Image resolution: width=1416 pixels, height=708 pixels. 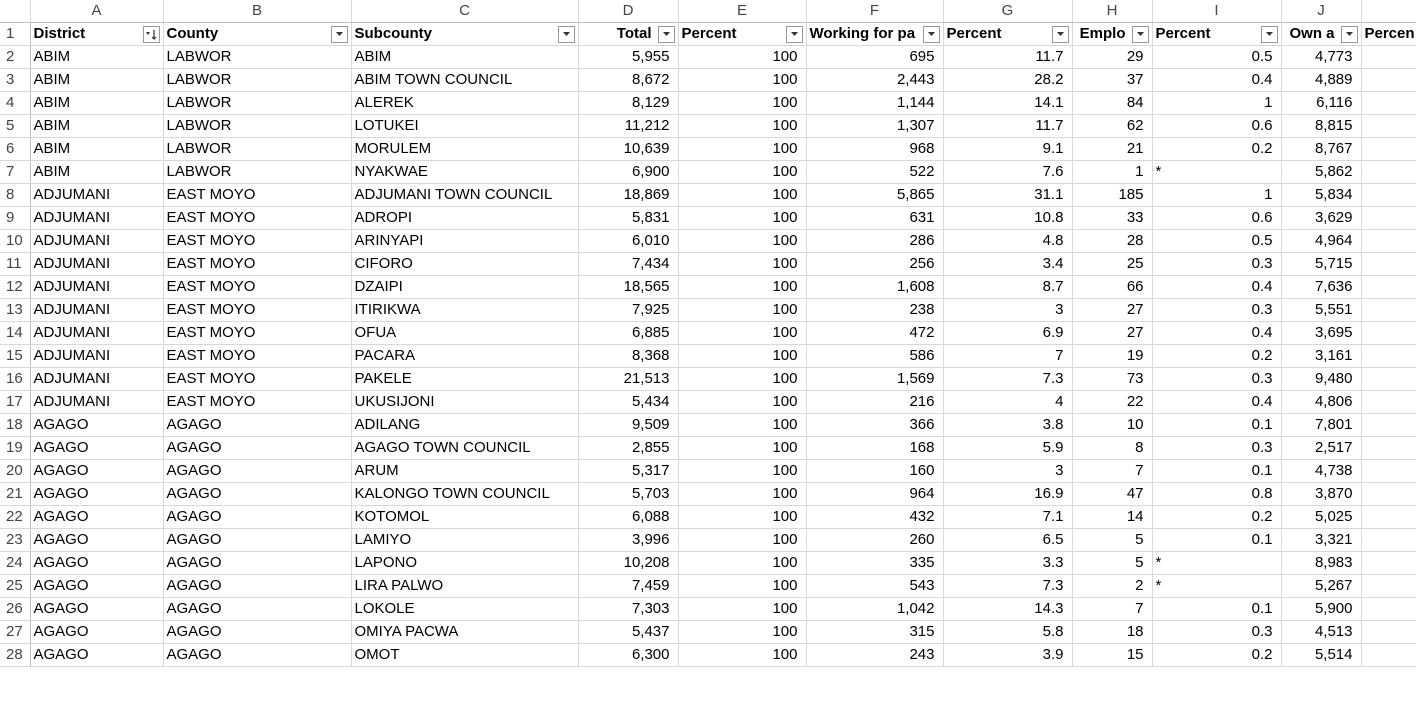 I want to click on table-cell: 5,862, so click(x=1321, y=172).